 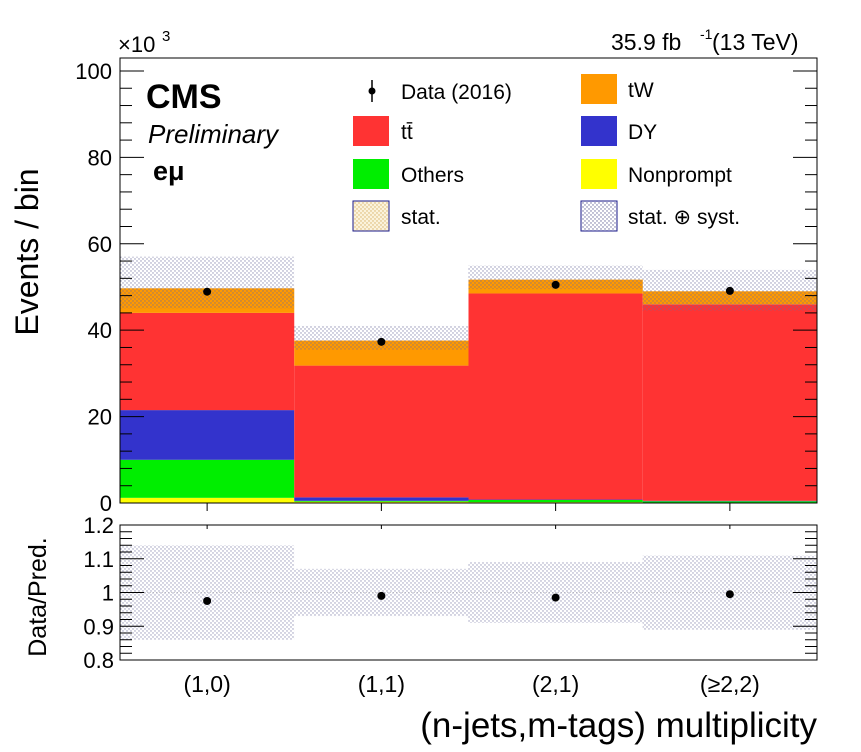 What do you see at coordinates (381, 684) in the screenshot?
I see `x-tick-label-1: (1,1)` at bounding box center [381, 684].